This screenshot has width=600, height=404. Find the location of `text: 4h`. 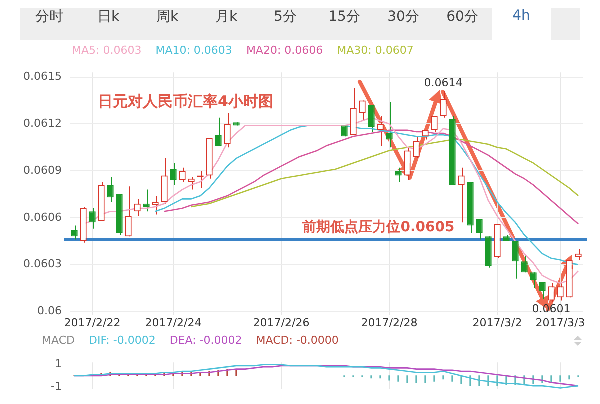

text: 4h is located at coordinates (521, 24).